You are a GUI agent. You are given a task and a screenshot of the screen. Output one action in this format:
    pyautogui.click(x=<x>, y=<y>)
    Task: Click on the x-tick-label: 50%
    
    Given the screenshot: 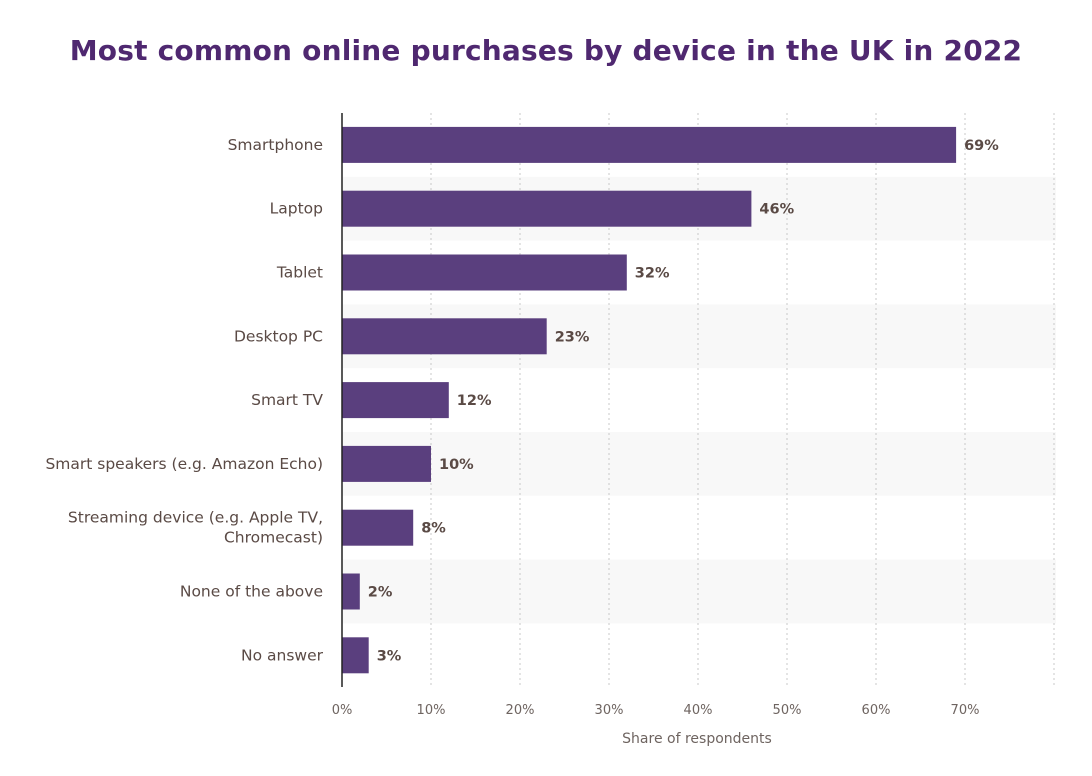 What is the action you would take?
    pyautogui.click(x=787, y=710)
    